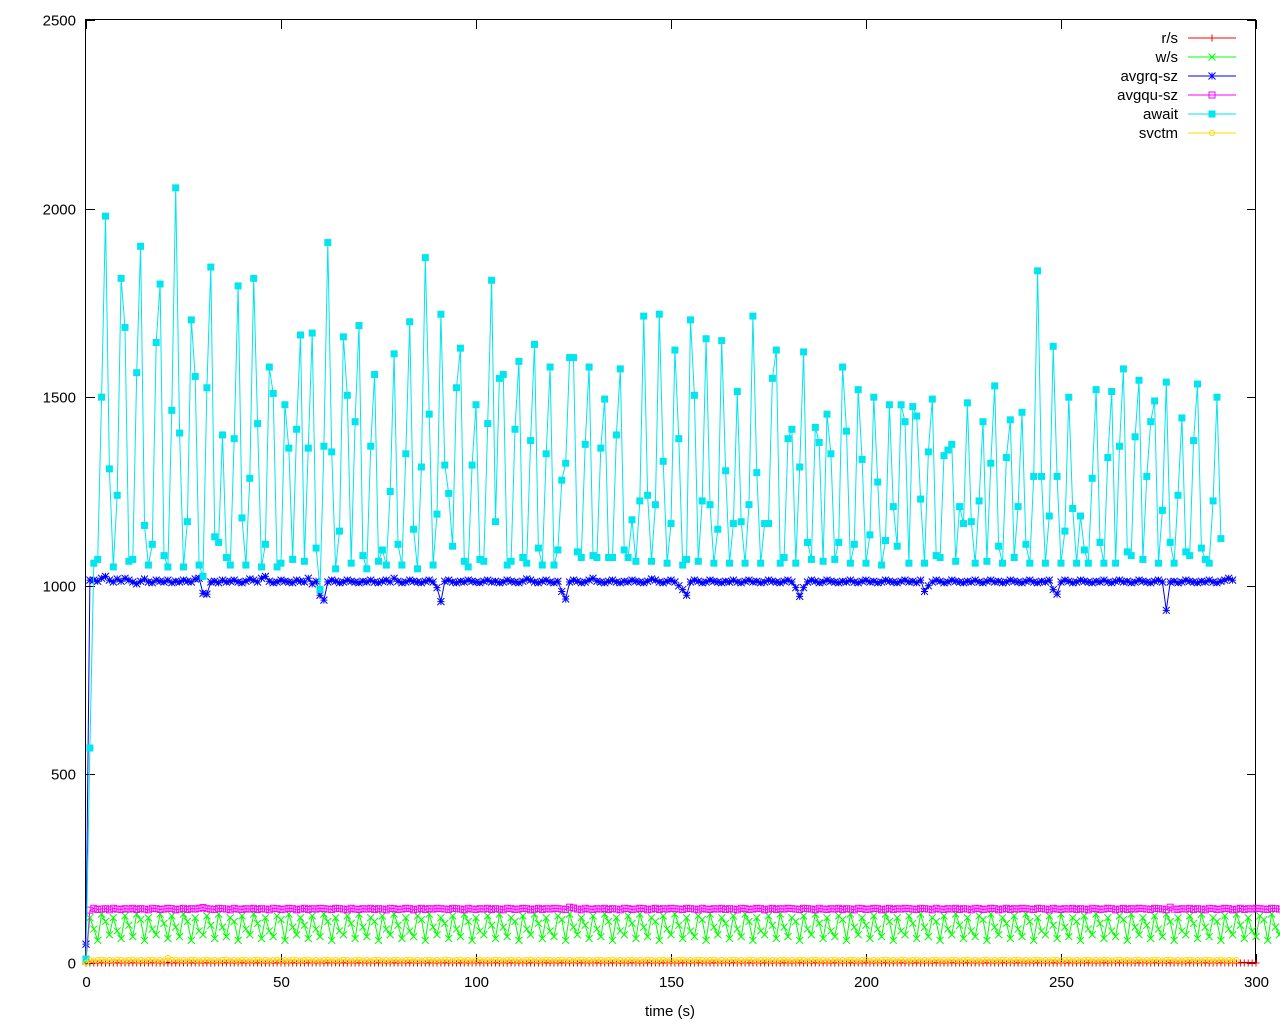 The height and width of the screenshot is (1024, 1280). I want to click on legend-label: r/s, so click(1169, 38).